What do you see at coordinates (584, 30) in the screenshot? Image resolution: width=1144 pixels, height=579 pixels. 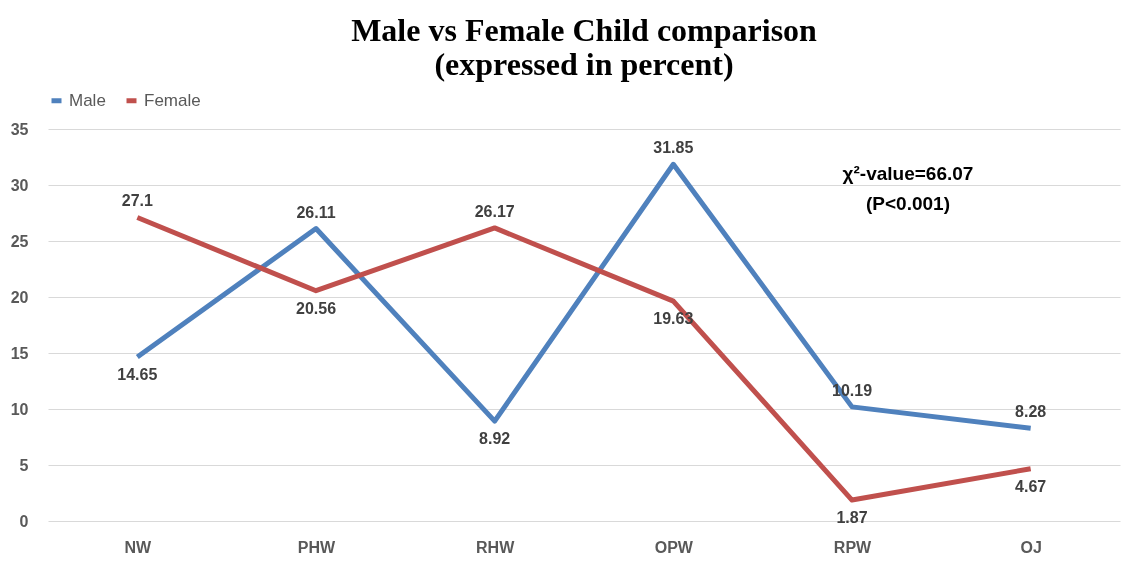 I see `text: Male vs Female Child comparison` at bounding box center [584, 30].